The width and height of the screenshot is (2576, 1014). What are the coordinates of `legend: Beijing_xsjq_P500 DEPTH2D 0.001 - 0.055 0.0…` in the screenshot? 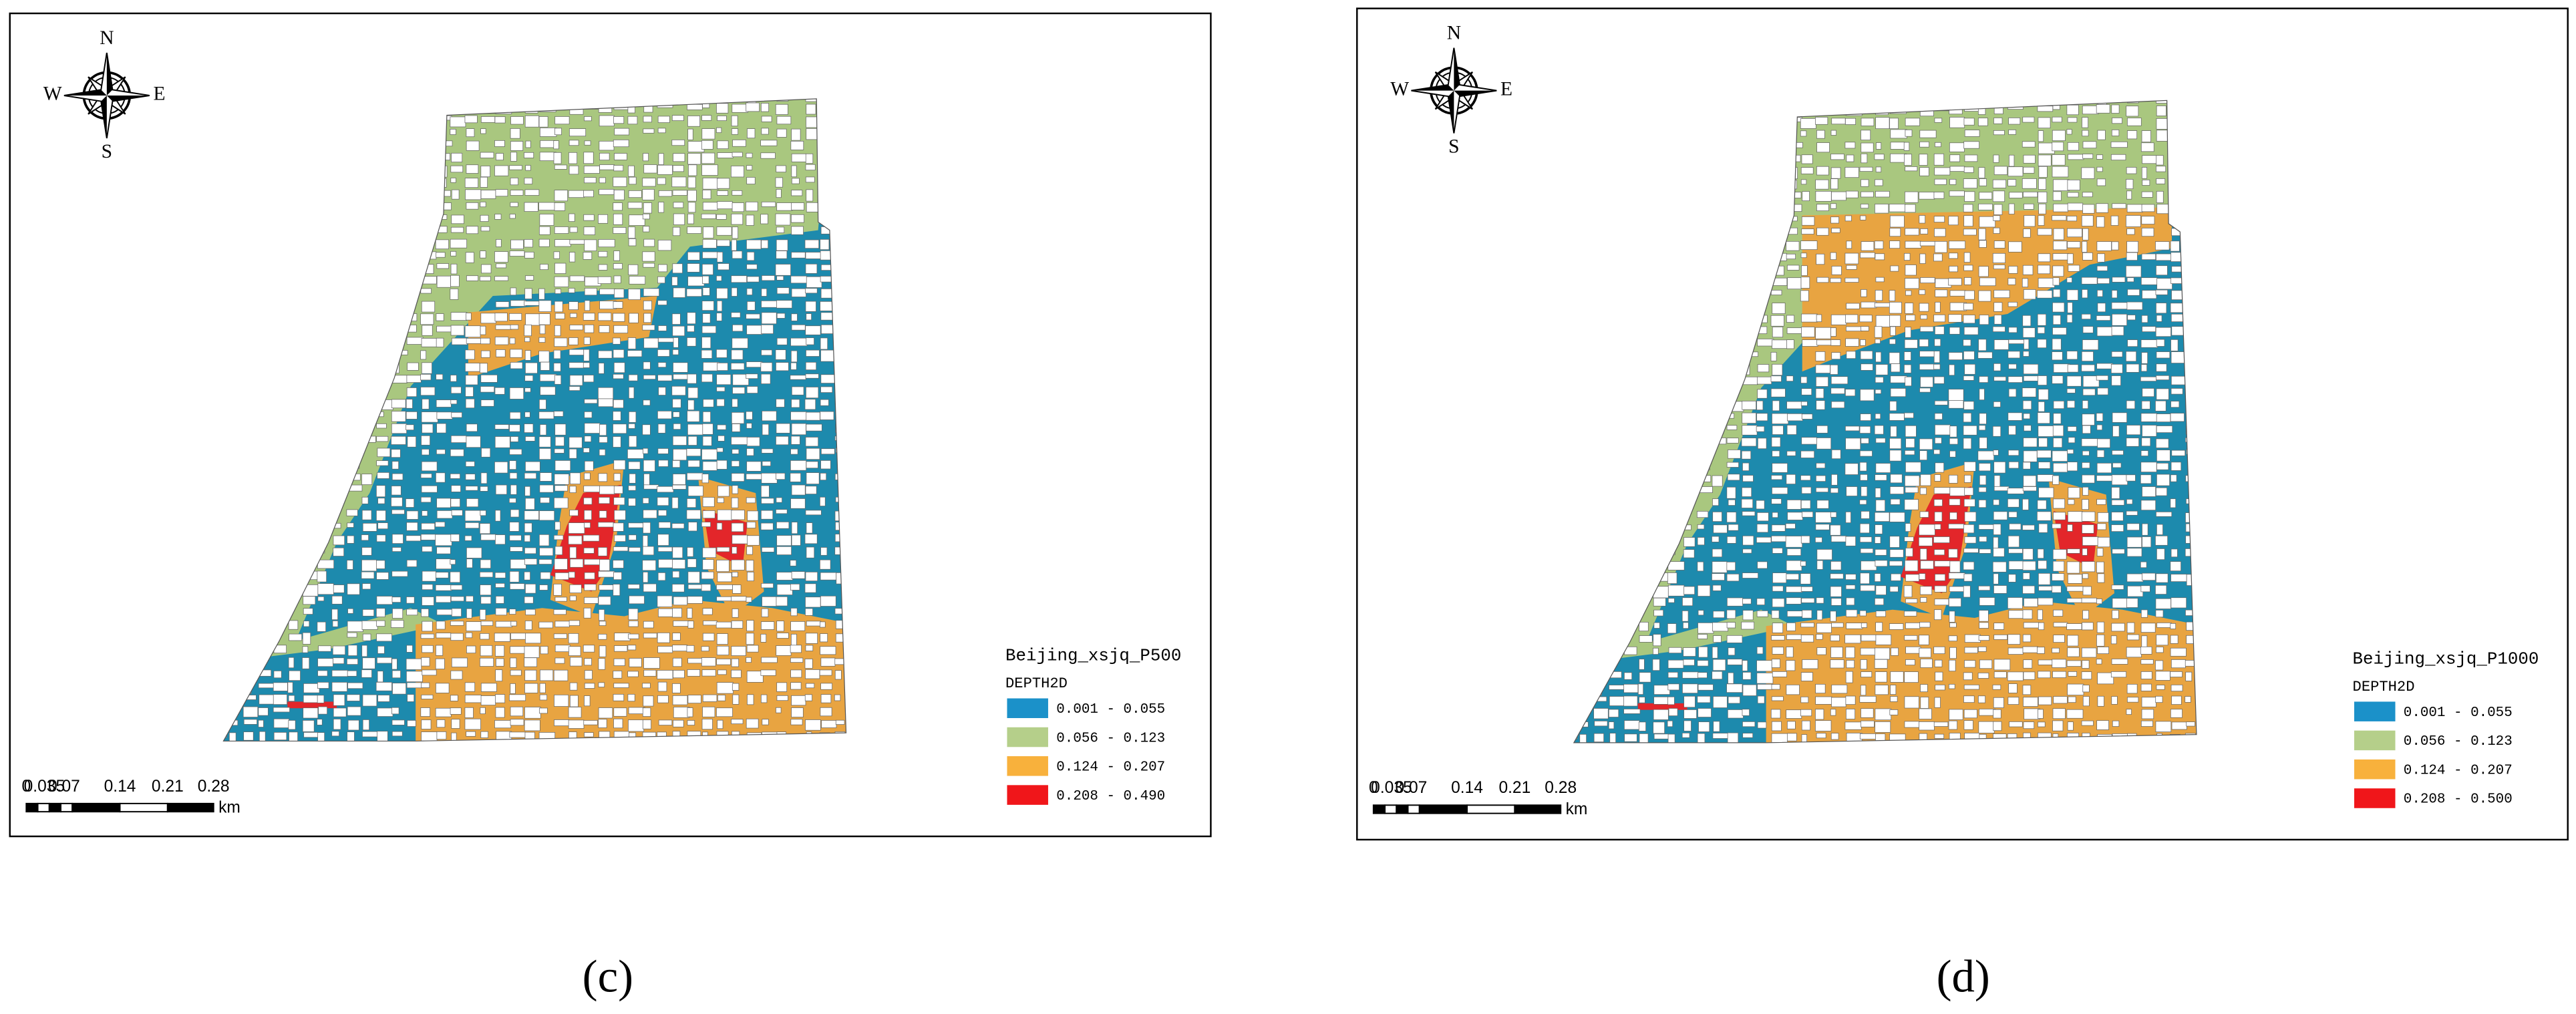 It's located at (1093, 725).